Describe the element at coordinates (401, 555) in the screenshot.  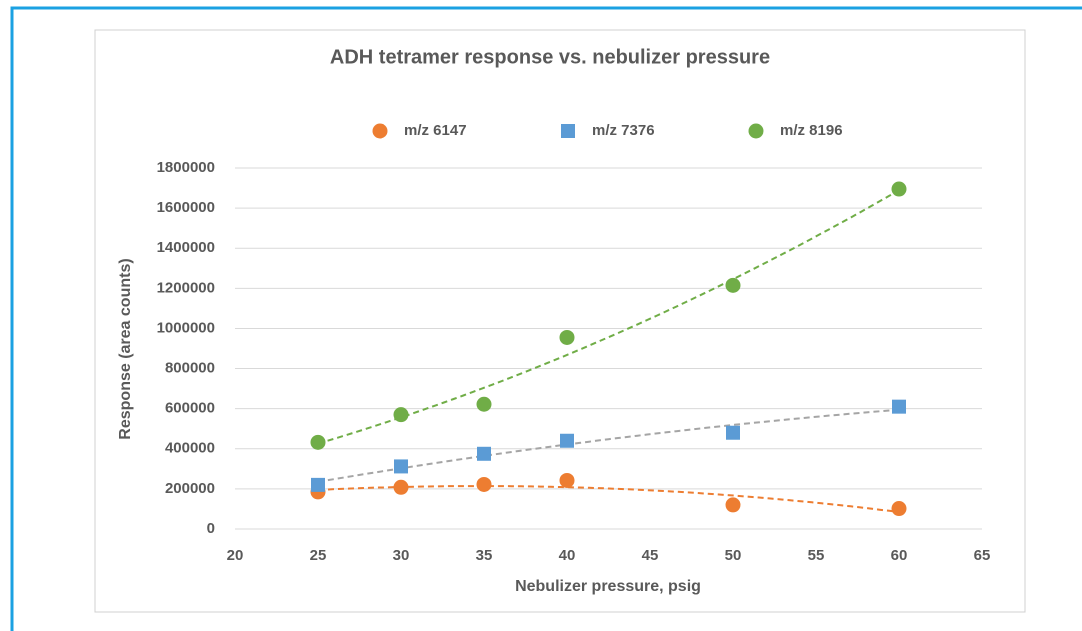
I see `x-tick-label: 30` at that location.